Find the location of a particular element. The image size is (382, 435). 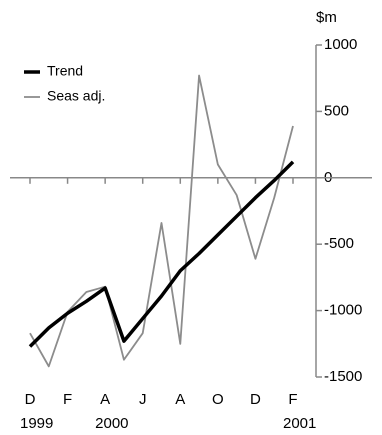

year-label: 1999 is located at coordinates (36, 423).